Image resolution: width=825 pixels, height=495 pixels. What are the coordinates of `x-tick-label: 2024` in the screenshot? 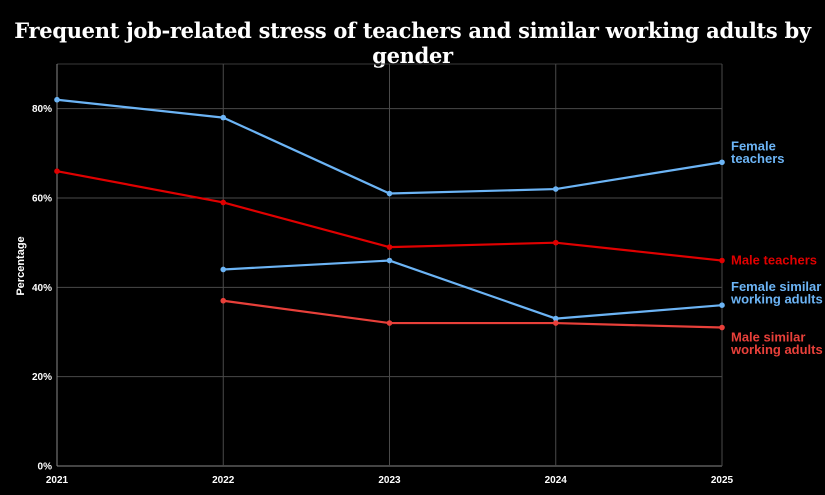 It's located at (556, 480).